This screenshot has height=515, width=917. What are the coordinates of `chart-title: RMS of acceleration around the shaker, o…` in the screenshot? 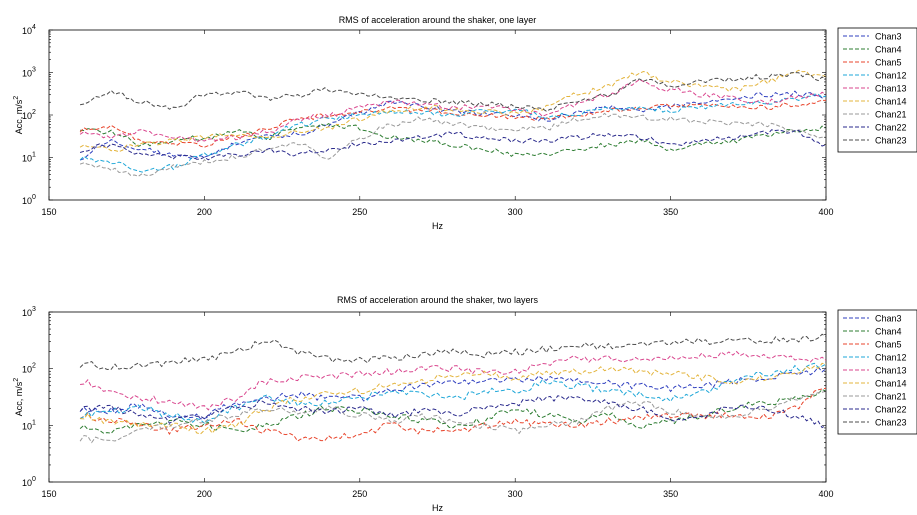 It's located at (438, 20).